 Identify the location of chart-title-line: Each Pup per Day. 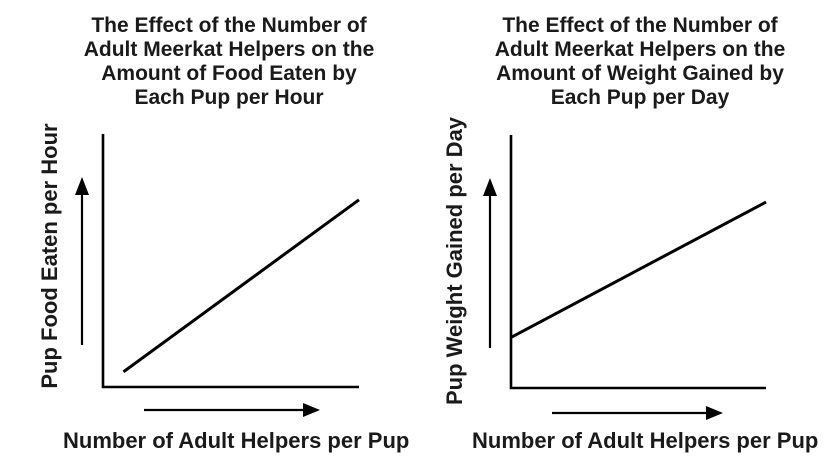
(640, 97).